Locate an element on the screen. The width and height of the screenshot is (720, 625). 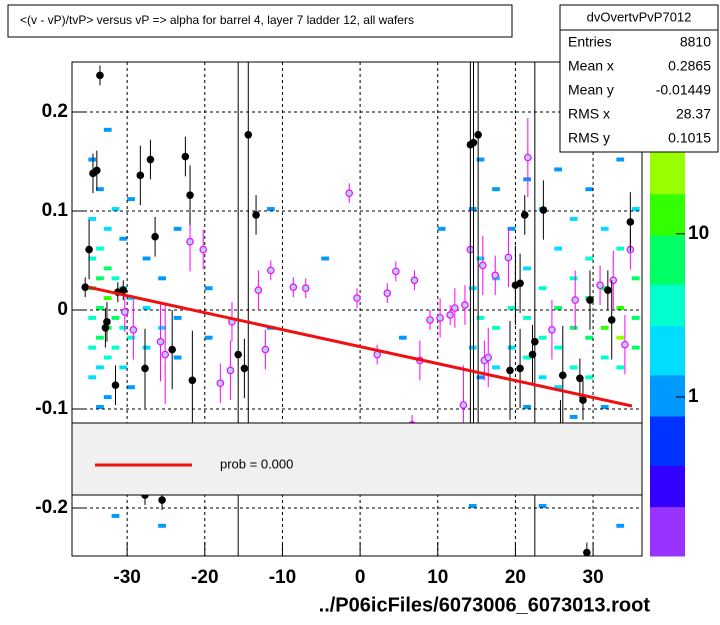
y-tick-label: -0.2 is located at coordinates (51, 507).